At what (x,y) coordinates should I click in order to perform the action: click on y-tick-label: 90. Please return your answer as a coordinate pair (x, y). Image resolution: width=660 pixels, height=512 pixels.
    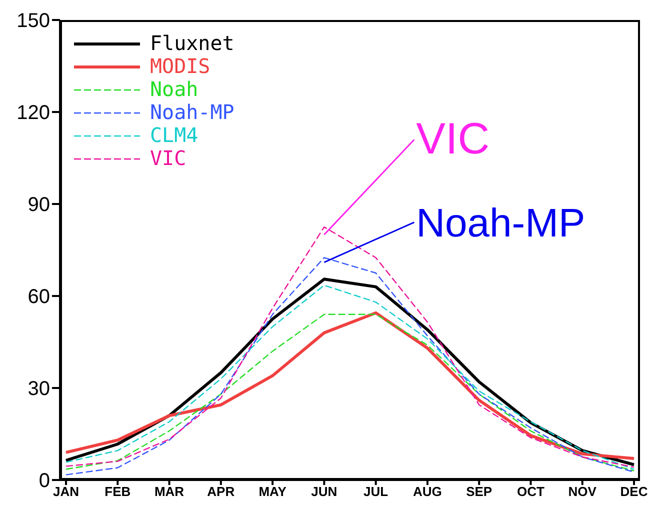
    Looking at the image, I should click on (39, 205).